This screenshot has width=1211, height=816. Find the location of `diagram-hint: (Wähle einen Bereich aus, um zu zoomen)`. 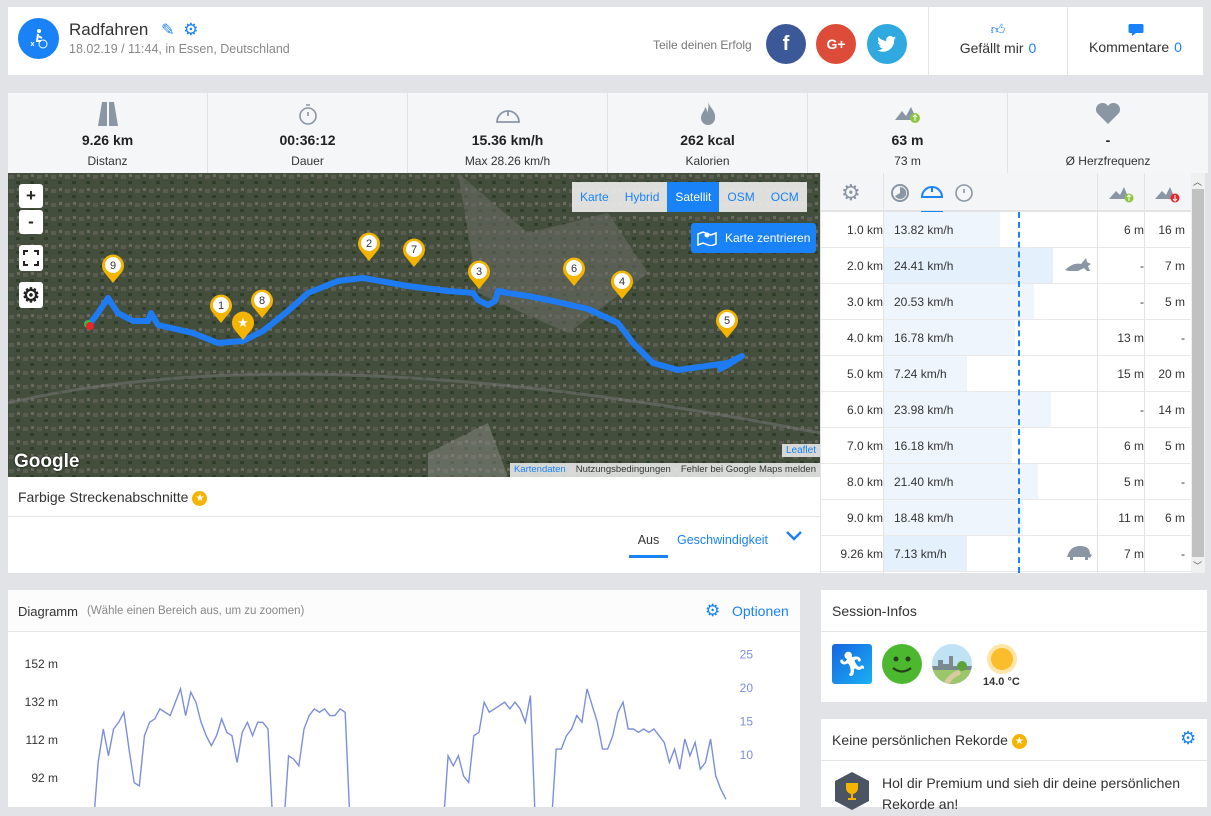

diagram-hint: (Wähle einen Bereich aus, um zu zoomen) is located at coordinates (196, 611).